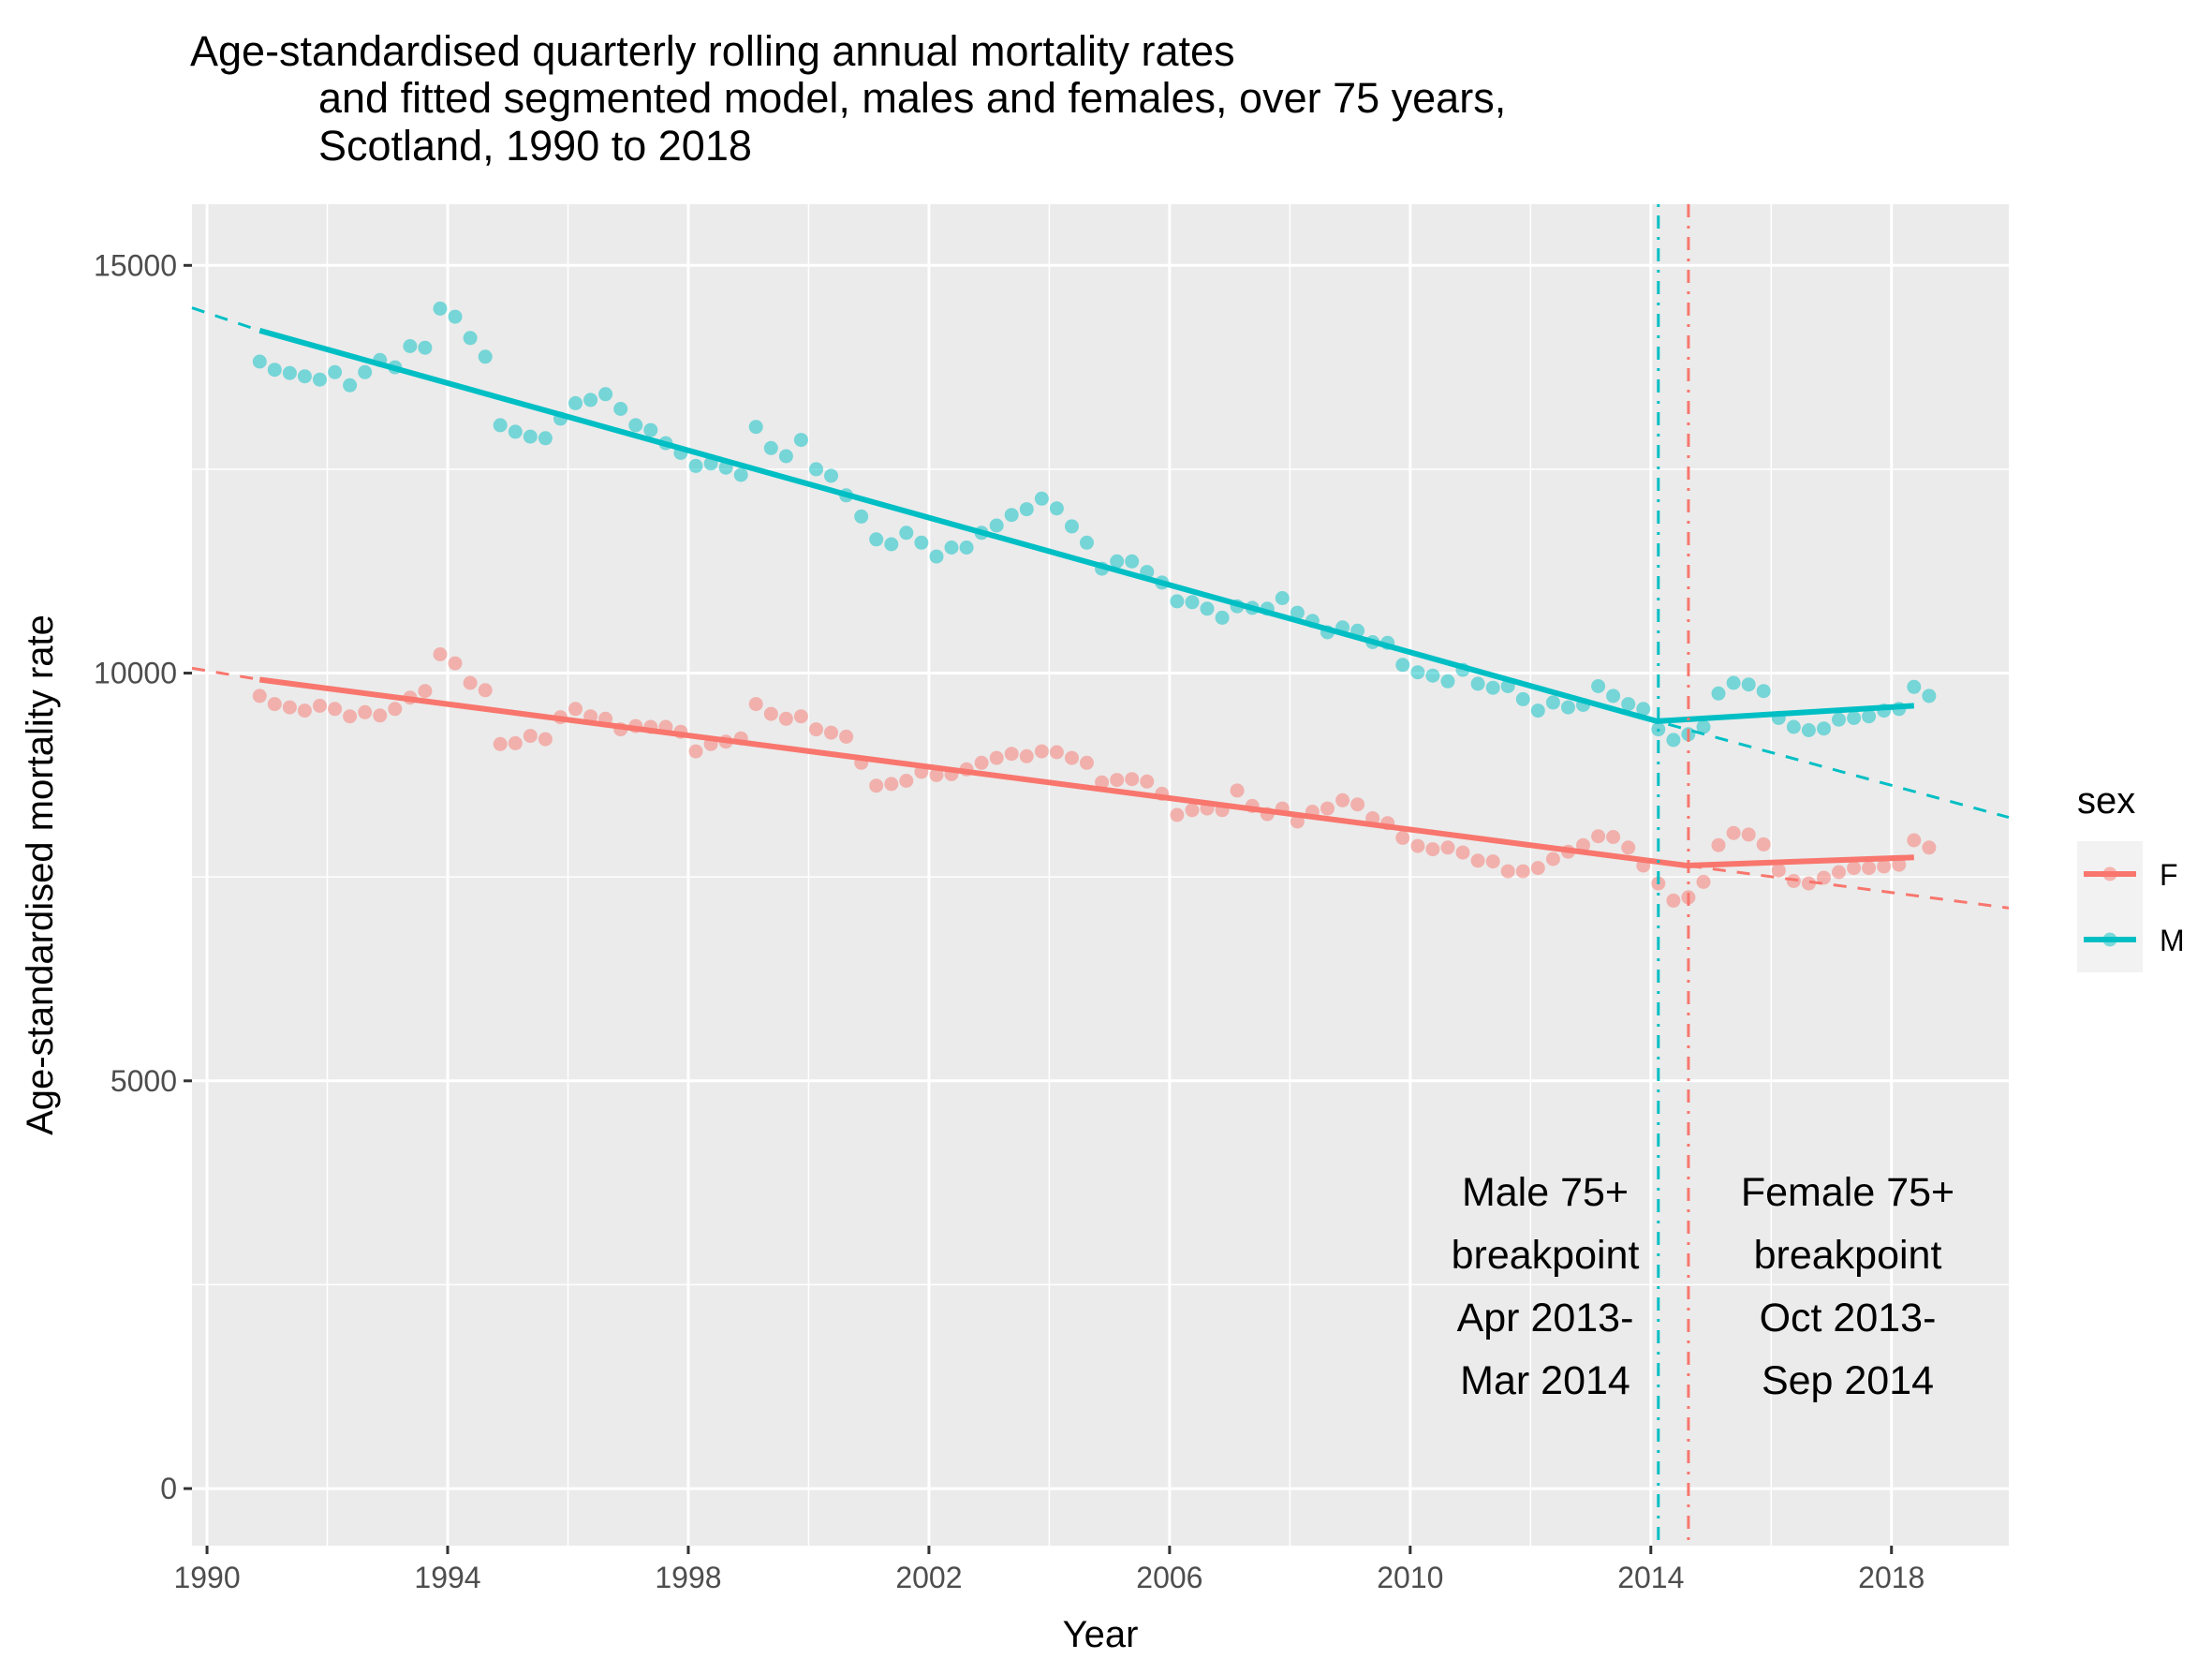  What do you see at coordinates (1545, 1318) in the screenshot?
I see `breakpoint-label-M: Apr 2013-` at bounding box center [1545, 1318].